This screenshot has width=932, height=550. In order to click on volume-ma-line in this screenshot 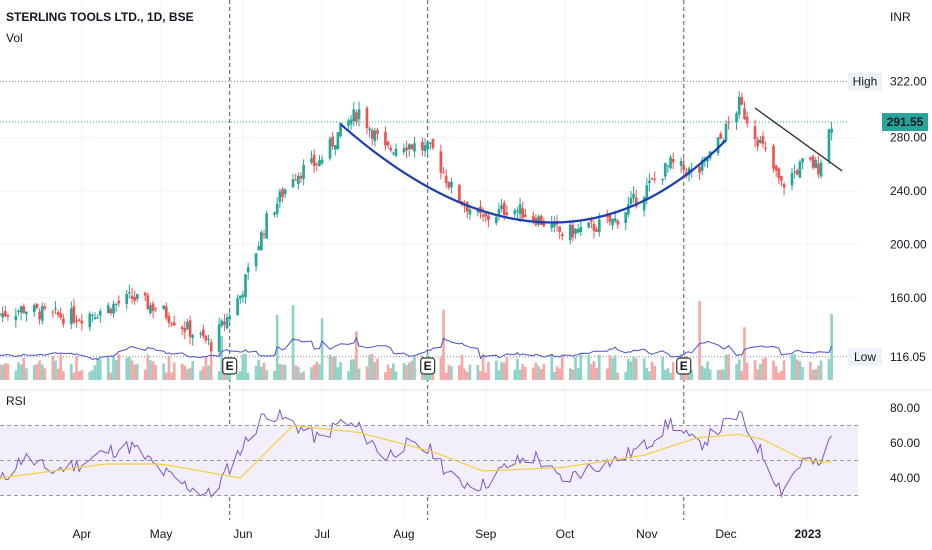, I will do `click(416, 348)`.